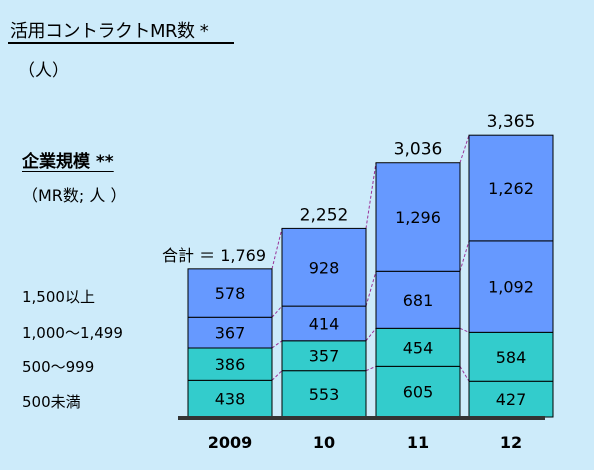  I want to click on segment-label-1000-1499: 1,000～1,499, so click(72, 333).